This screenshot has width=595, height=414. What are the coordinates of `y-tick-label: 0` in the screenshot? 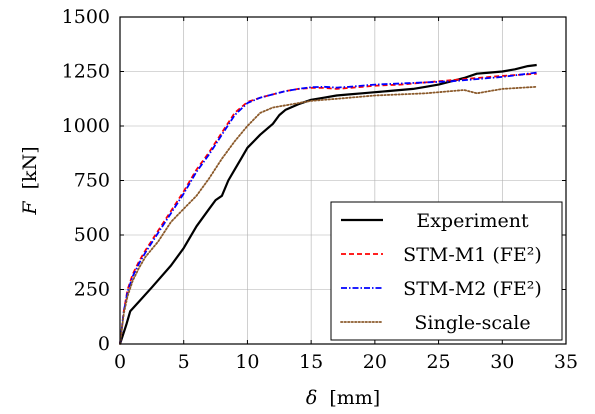 It's located at (104, 344).